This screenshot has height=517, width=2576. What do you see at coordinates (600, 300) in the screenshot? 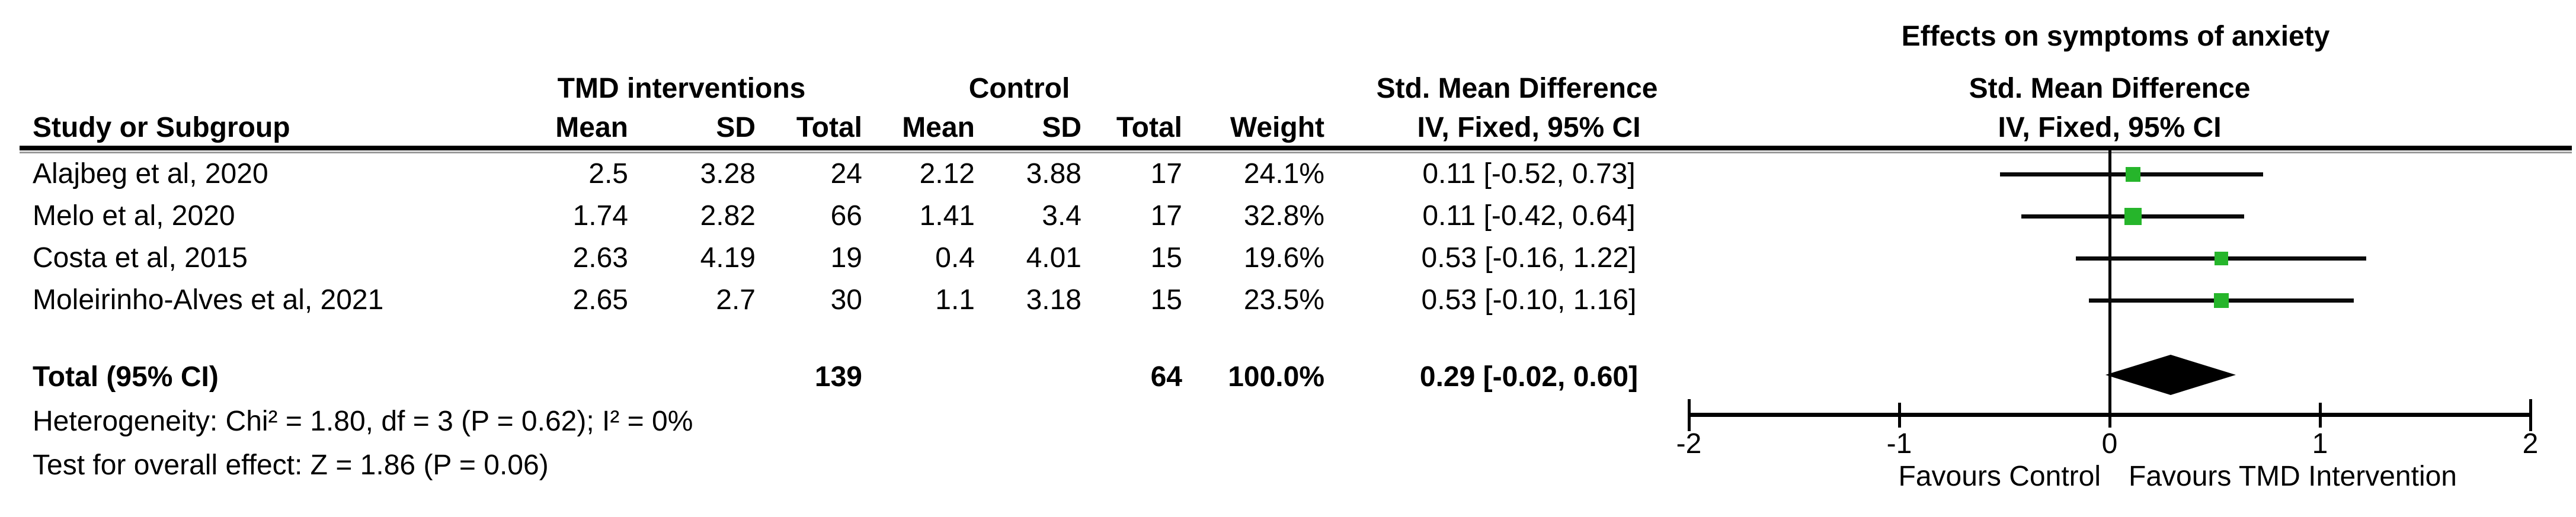
I see `treatment-mean-cell: 2.65` at bounding box center [600, 300].